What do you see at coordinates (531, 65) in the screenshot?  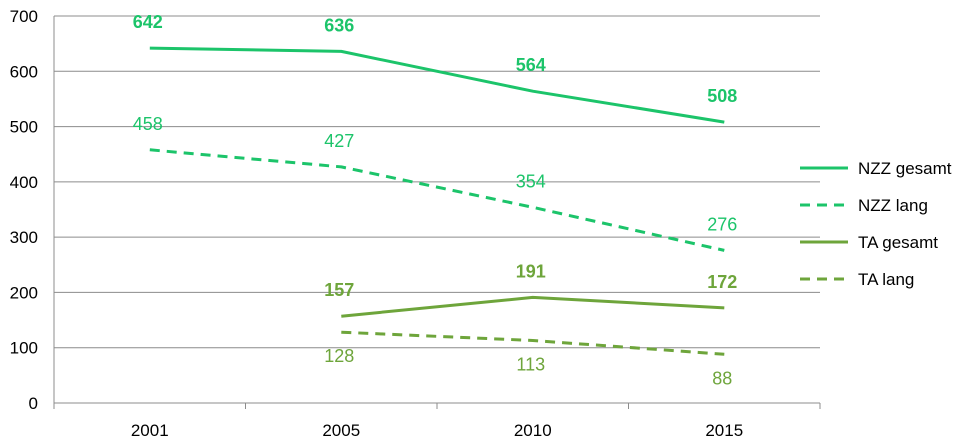 I see `data-label: 564` at bounding box center [531, 65].